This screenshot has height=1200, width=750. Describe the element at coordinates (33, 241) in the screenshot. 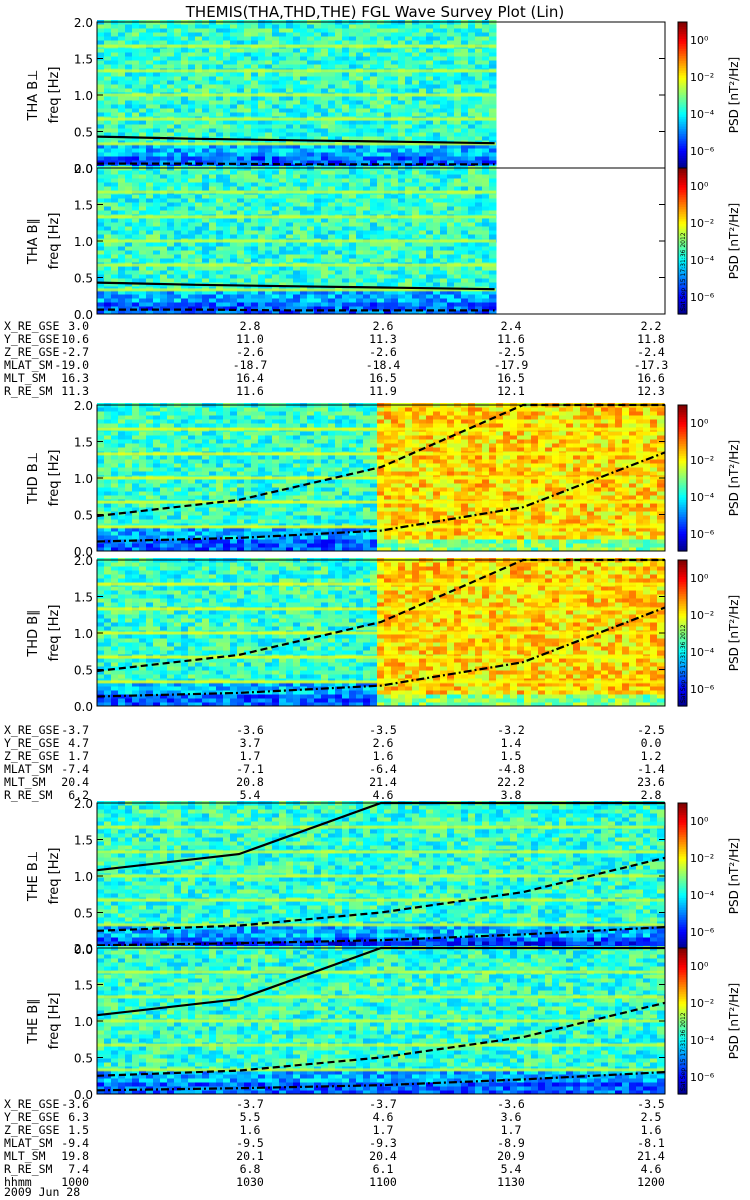

I see `panel-ylabel: THA B∥` at that location.